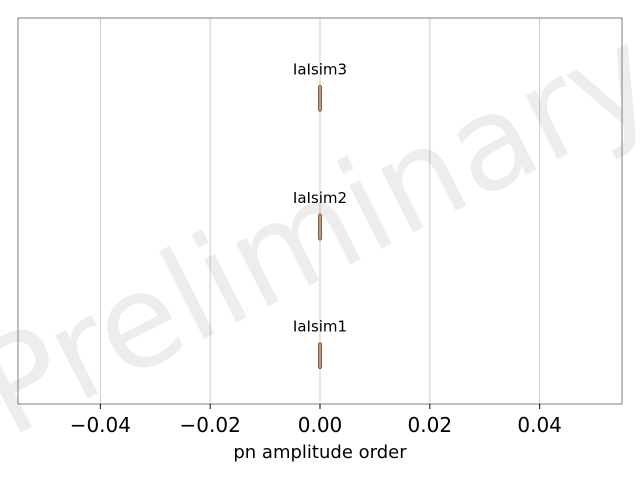 Image resolution: width=640 pixels, height=480 pixels. Describe the element at coordinates (539, 425) in the screenshot. I see `x-tick-label: 0.04` at that location.